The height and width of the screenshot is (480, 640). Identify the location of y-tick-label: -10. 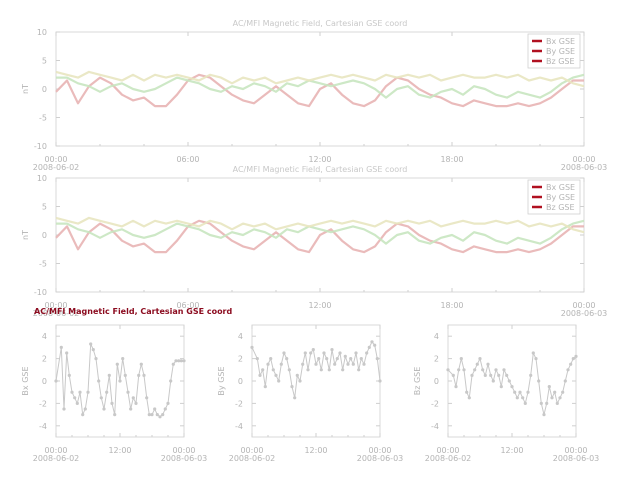
(40, 146).